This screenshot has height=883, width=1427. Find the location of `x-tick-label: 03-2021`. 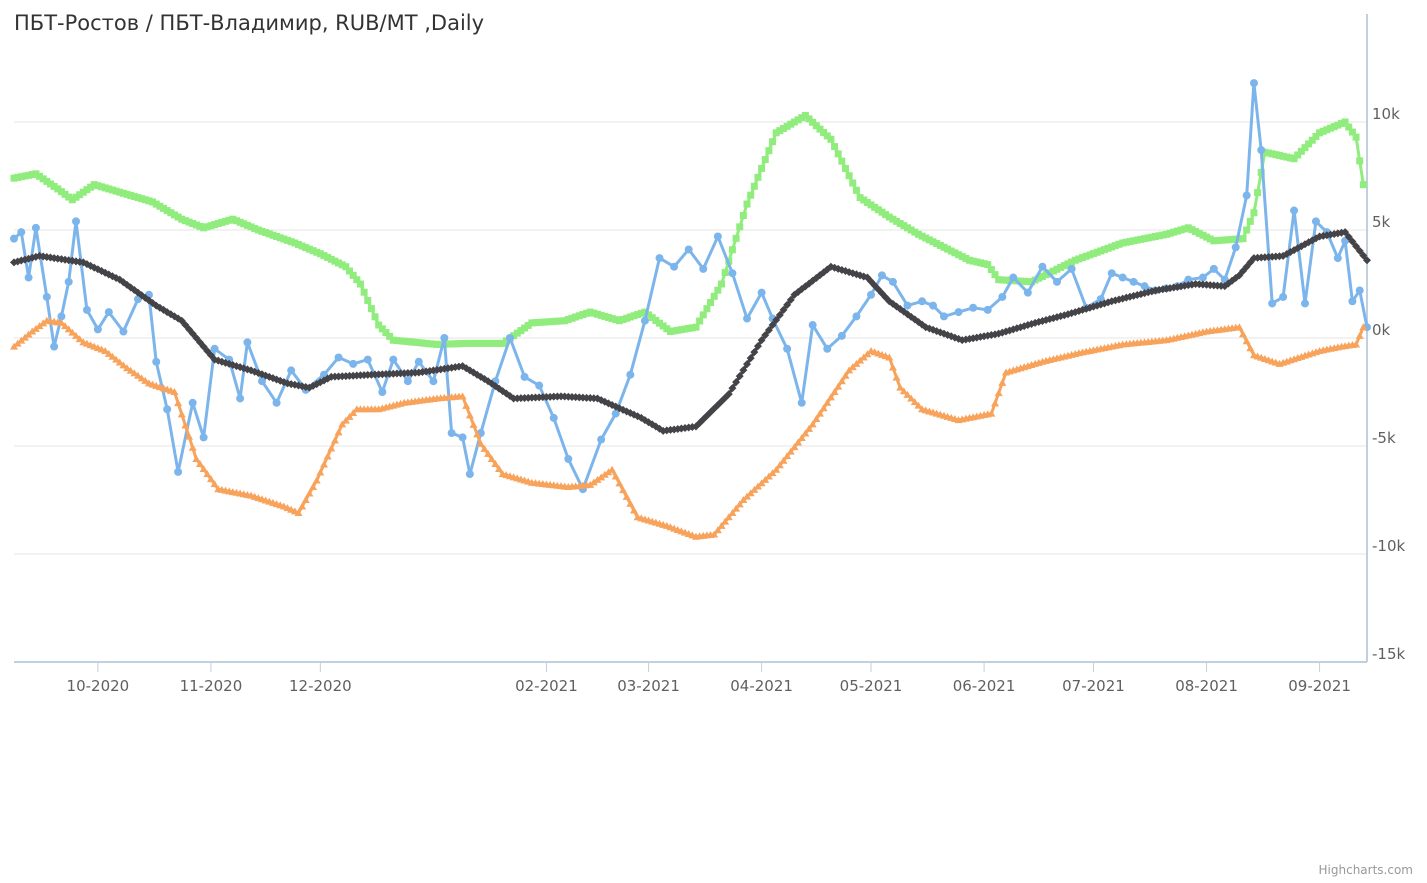

x-tick-label: 03-2021 is located at coordinates (648, 686).